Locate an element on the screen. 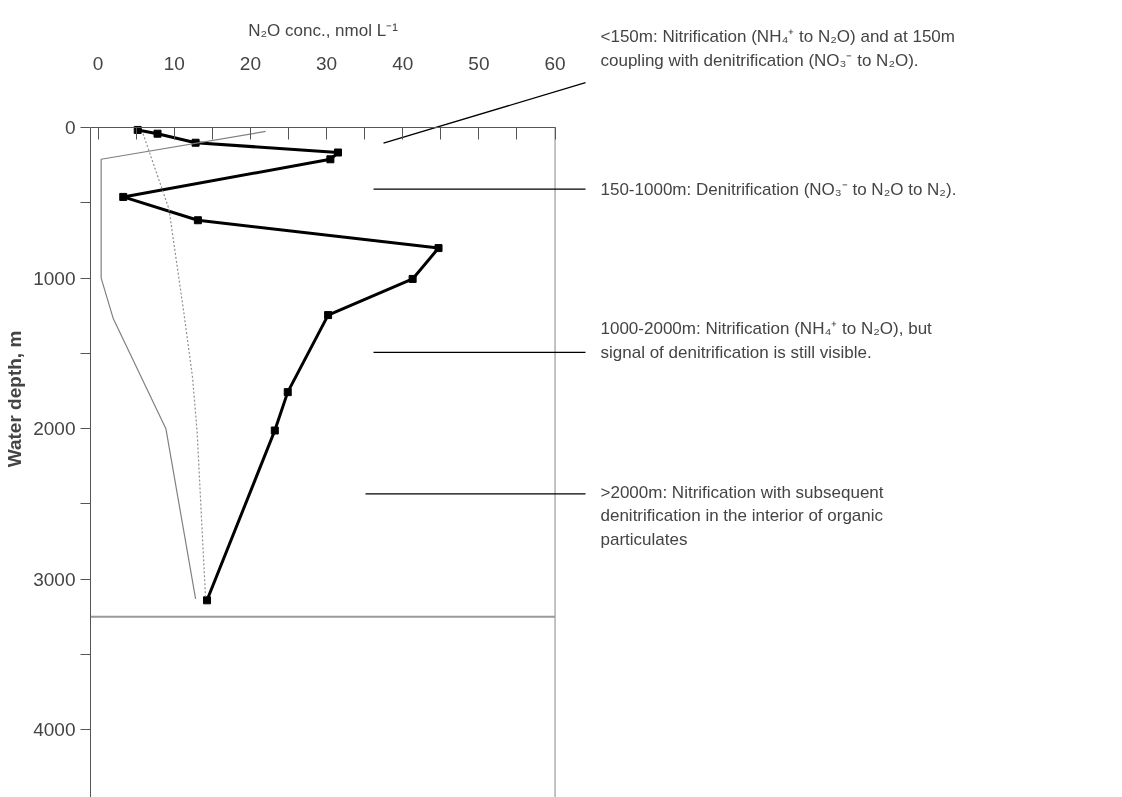 The height and width of the screenshot is (797, 1122). x-axis-title: N₂O conc., nmol L⁻¹ is located at coordinates (323, 30).